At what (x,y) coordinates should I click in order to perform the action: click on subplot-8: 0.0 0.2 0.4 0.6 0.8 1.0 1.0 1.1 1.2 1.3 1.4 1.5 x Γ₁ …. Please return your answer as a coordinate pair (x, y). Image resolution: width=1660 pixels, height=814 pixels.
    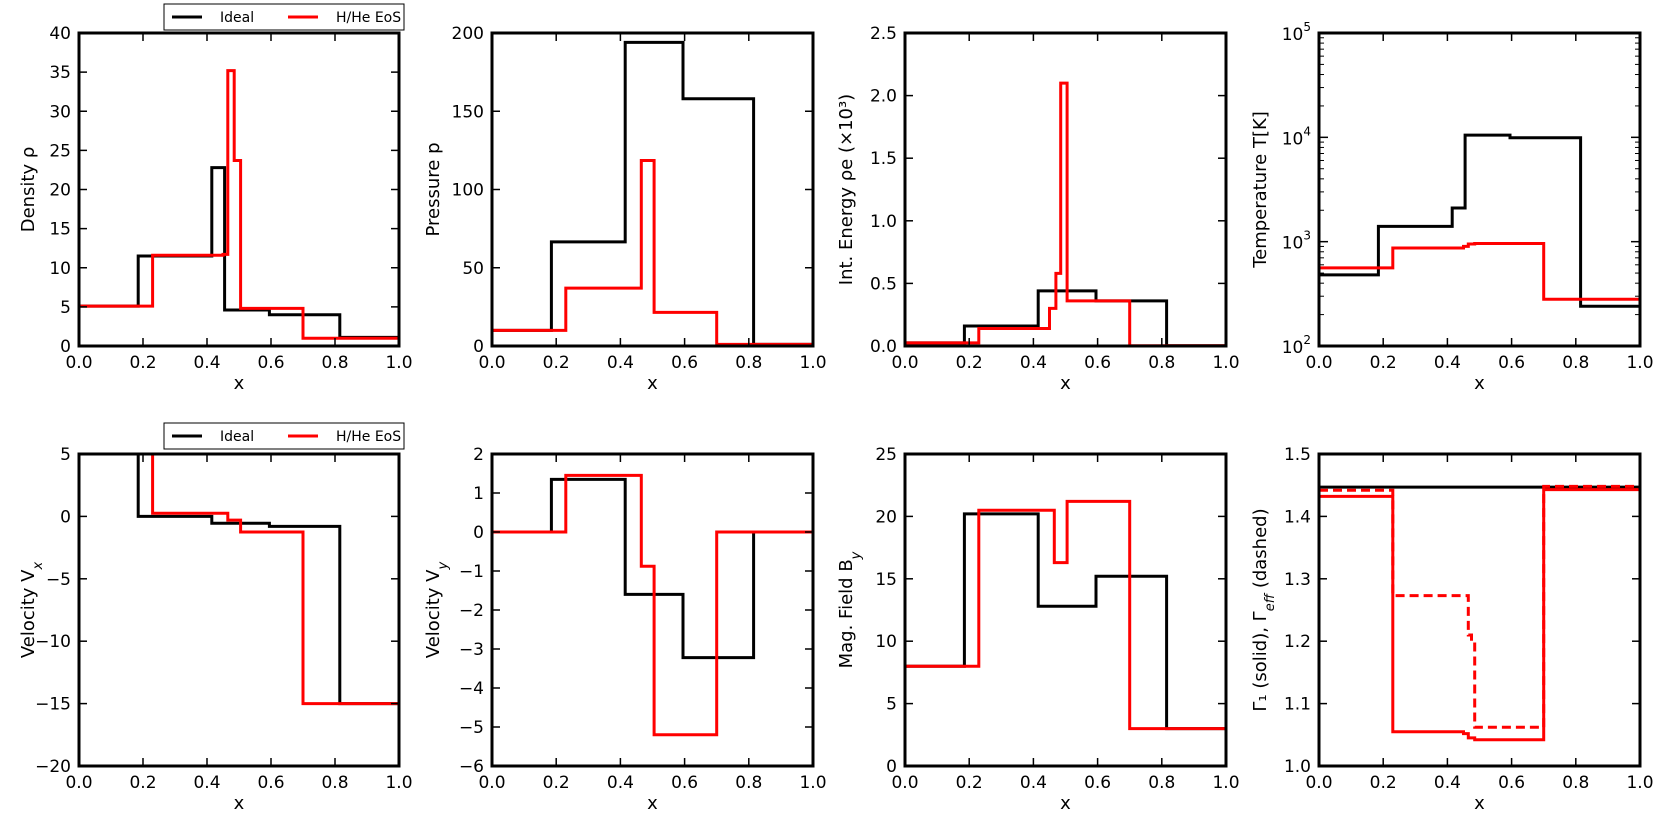
    Looking at the image, I should click on (1452, 629).